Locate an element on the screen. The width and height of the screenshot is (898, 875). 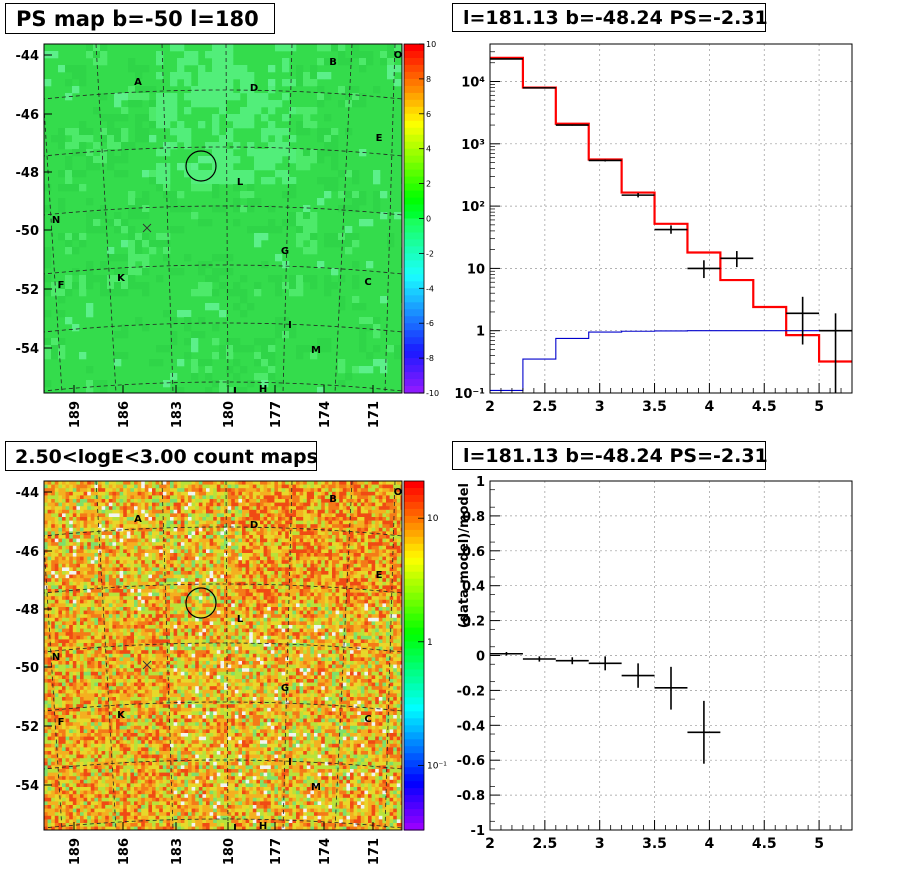
x-tick-label: 171 is located at coordinates (374, 414).